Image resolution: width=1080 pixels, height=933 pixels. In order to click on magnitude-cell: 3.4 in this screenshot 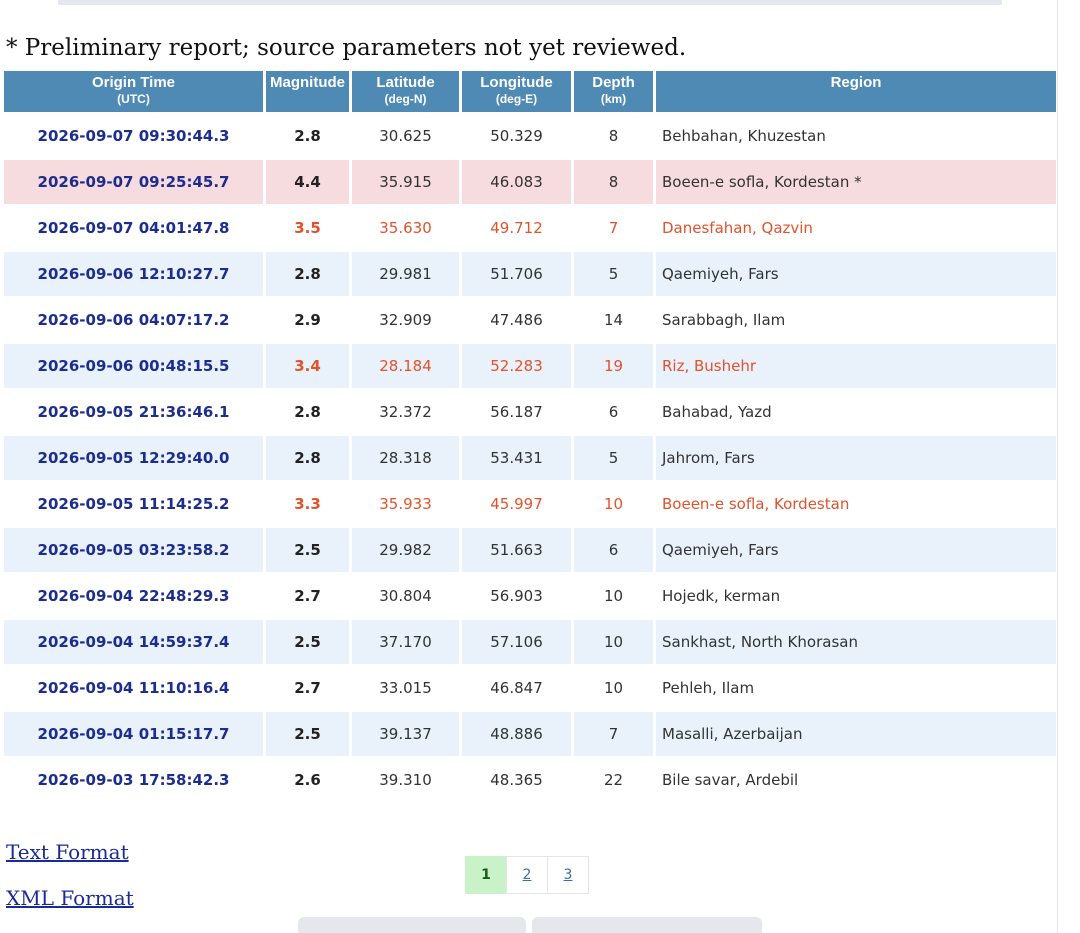, I will do `click(309, 365)`.